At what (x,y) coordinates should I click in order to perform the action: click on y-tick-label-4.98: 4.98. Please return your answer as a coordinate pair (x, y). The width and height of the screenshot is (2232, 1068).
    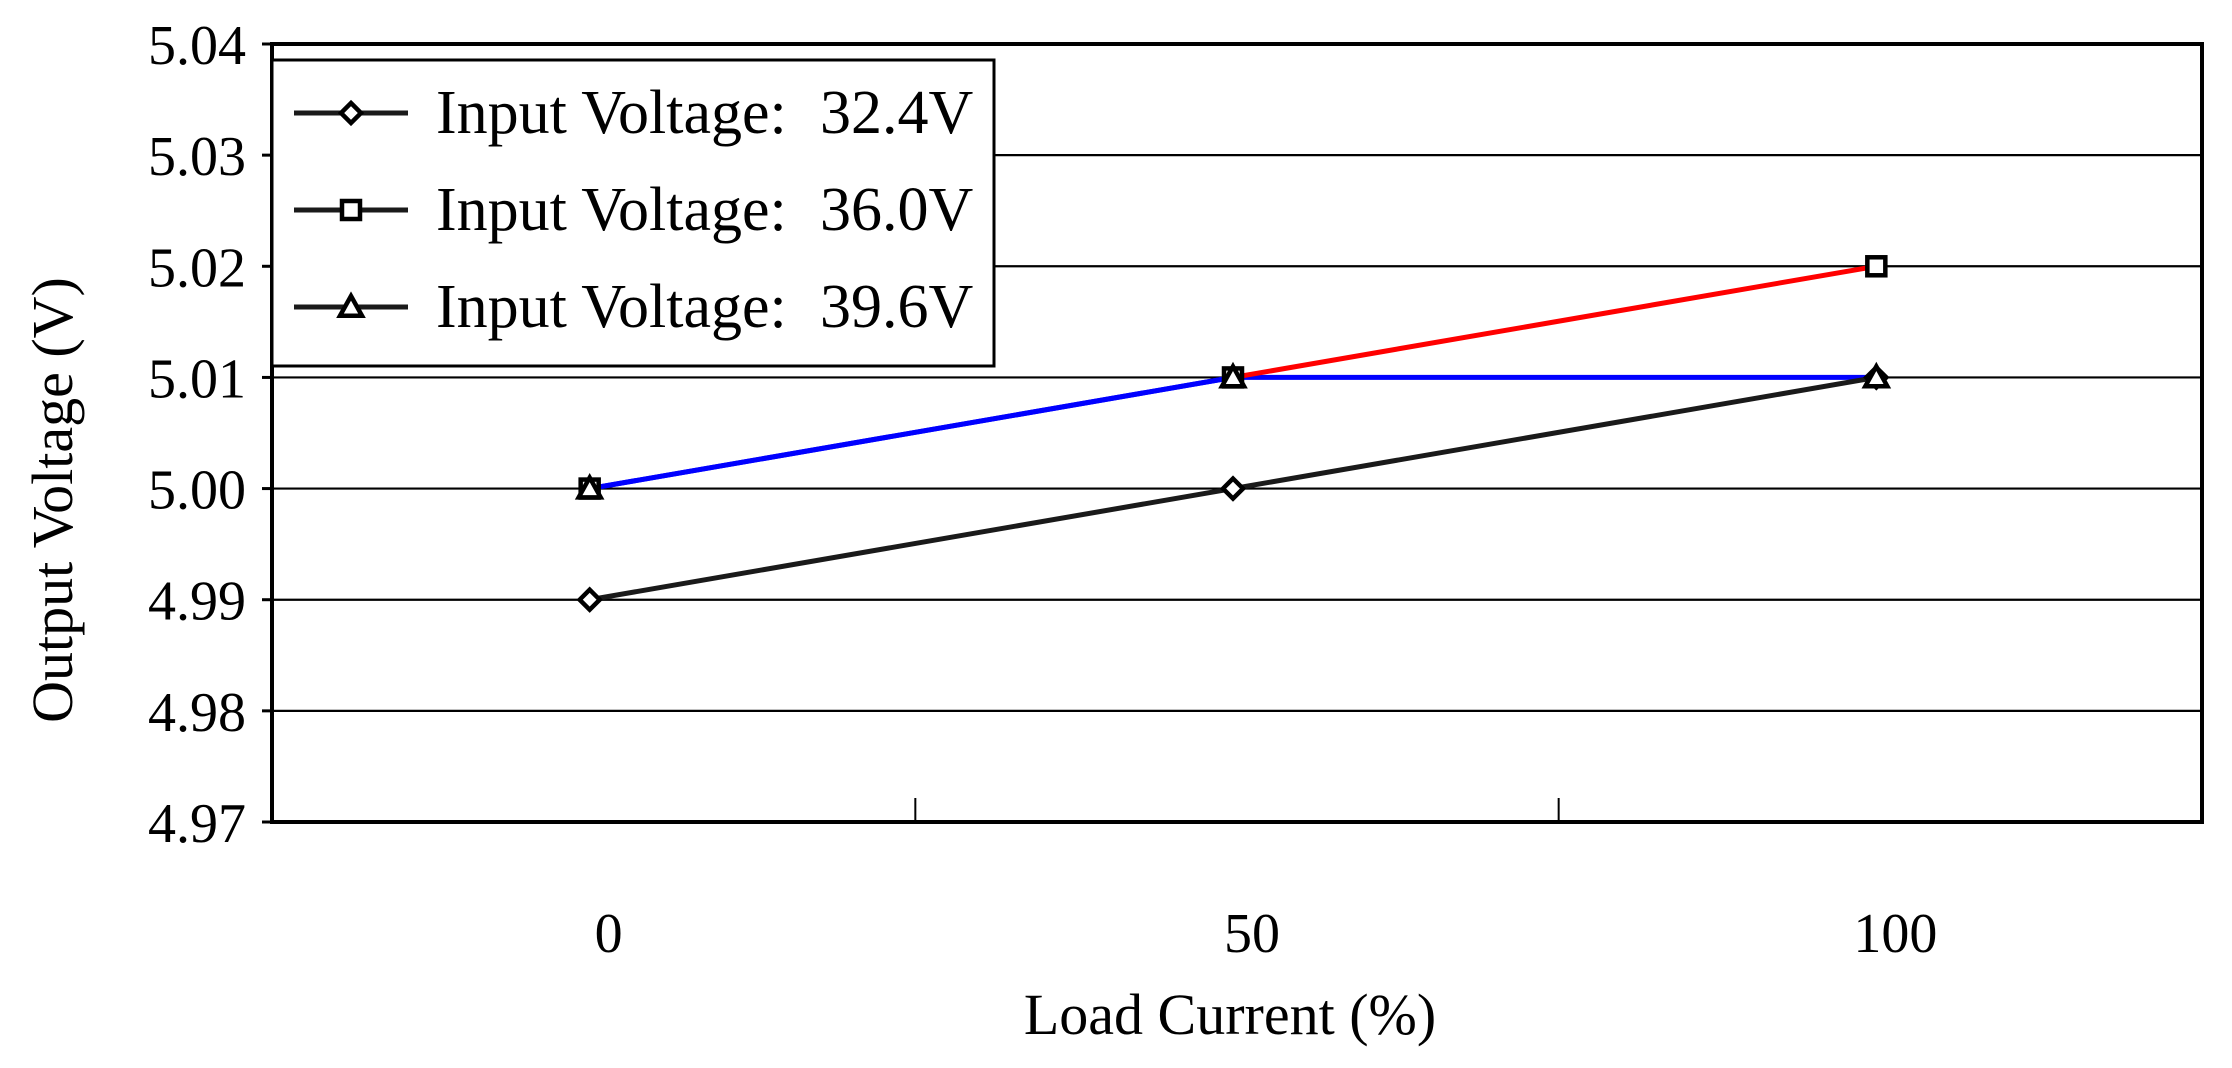
    Looking at the image, I should click on (197, 713).